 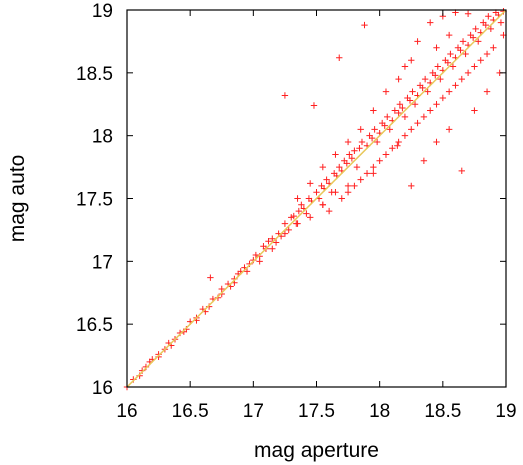 What do you see at coordinates (102, 388) in the screenshot?
I see `y-tick-label: 16` at bounding box center [102, 388].